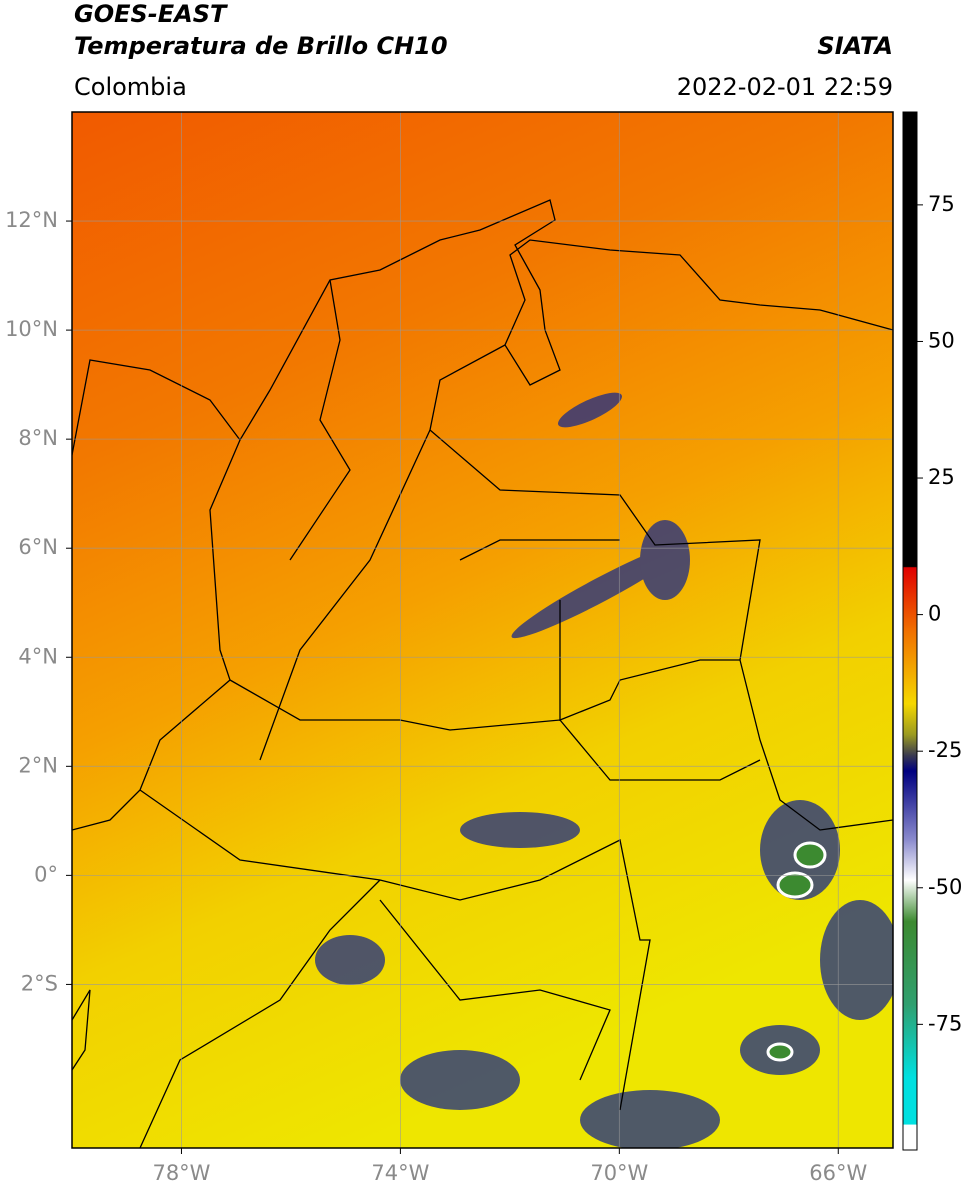  Describe the element at coordinates (945, 1023) in the screenshot. I see `colorbar-tick-label: -75` at that location.